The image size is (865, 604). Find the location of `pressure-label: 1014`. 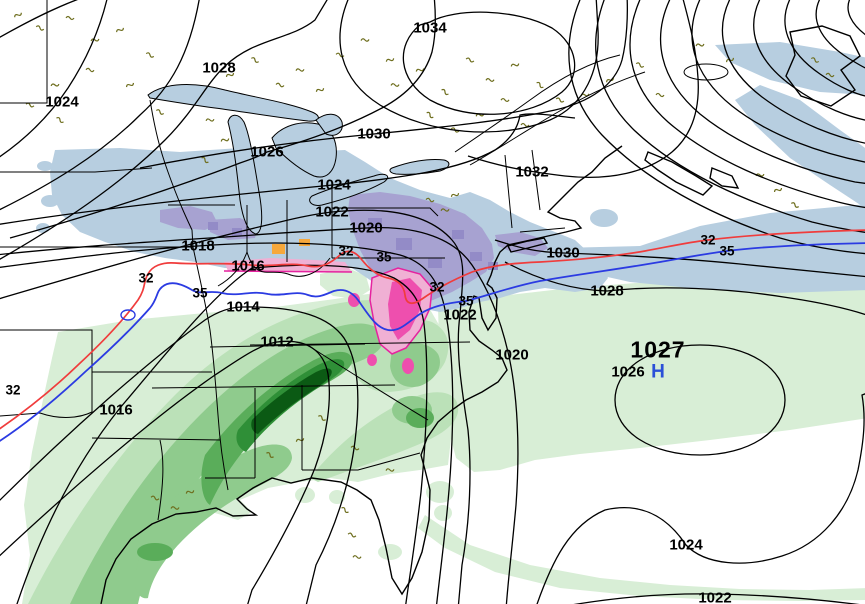

pressure-label: 1014 is located at coordinates (243, 307).